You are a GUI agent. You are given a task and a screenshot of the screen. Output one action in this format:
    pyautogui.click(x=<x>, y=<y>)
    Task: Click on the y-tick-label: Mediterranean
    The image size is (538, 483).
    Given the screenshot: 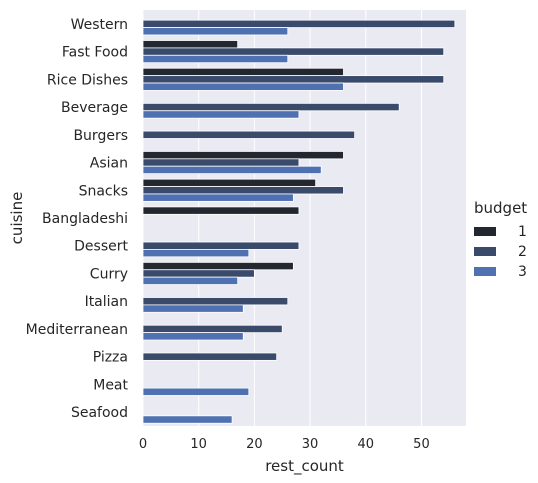 What is the action you would take?
    pyautogui.click(x=77, y=330)
    